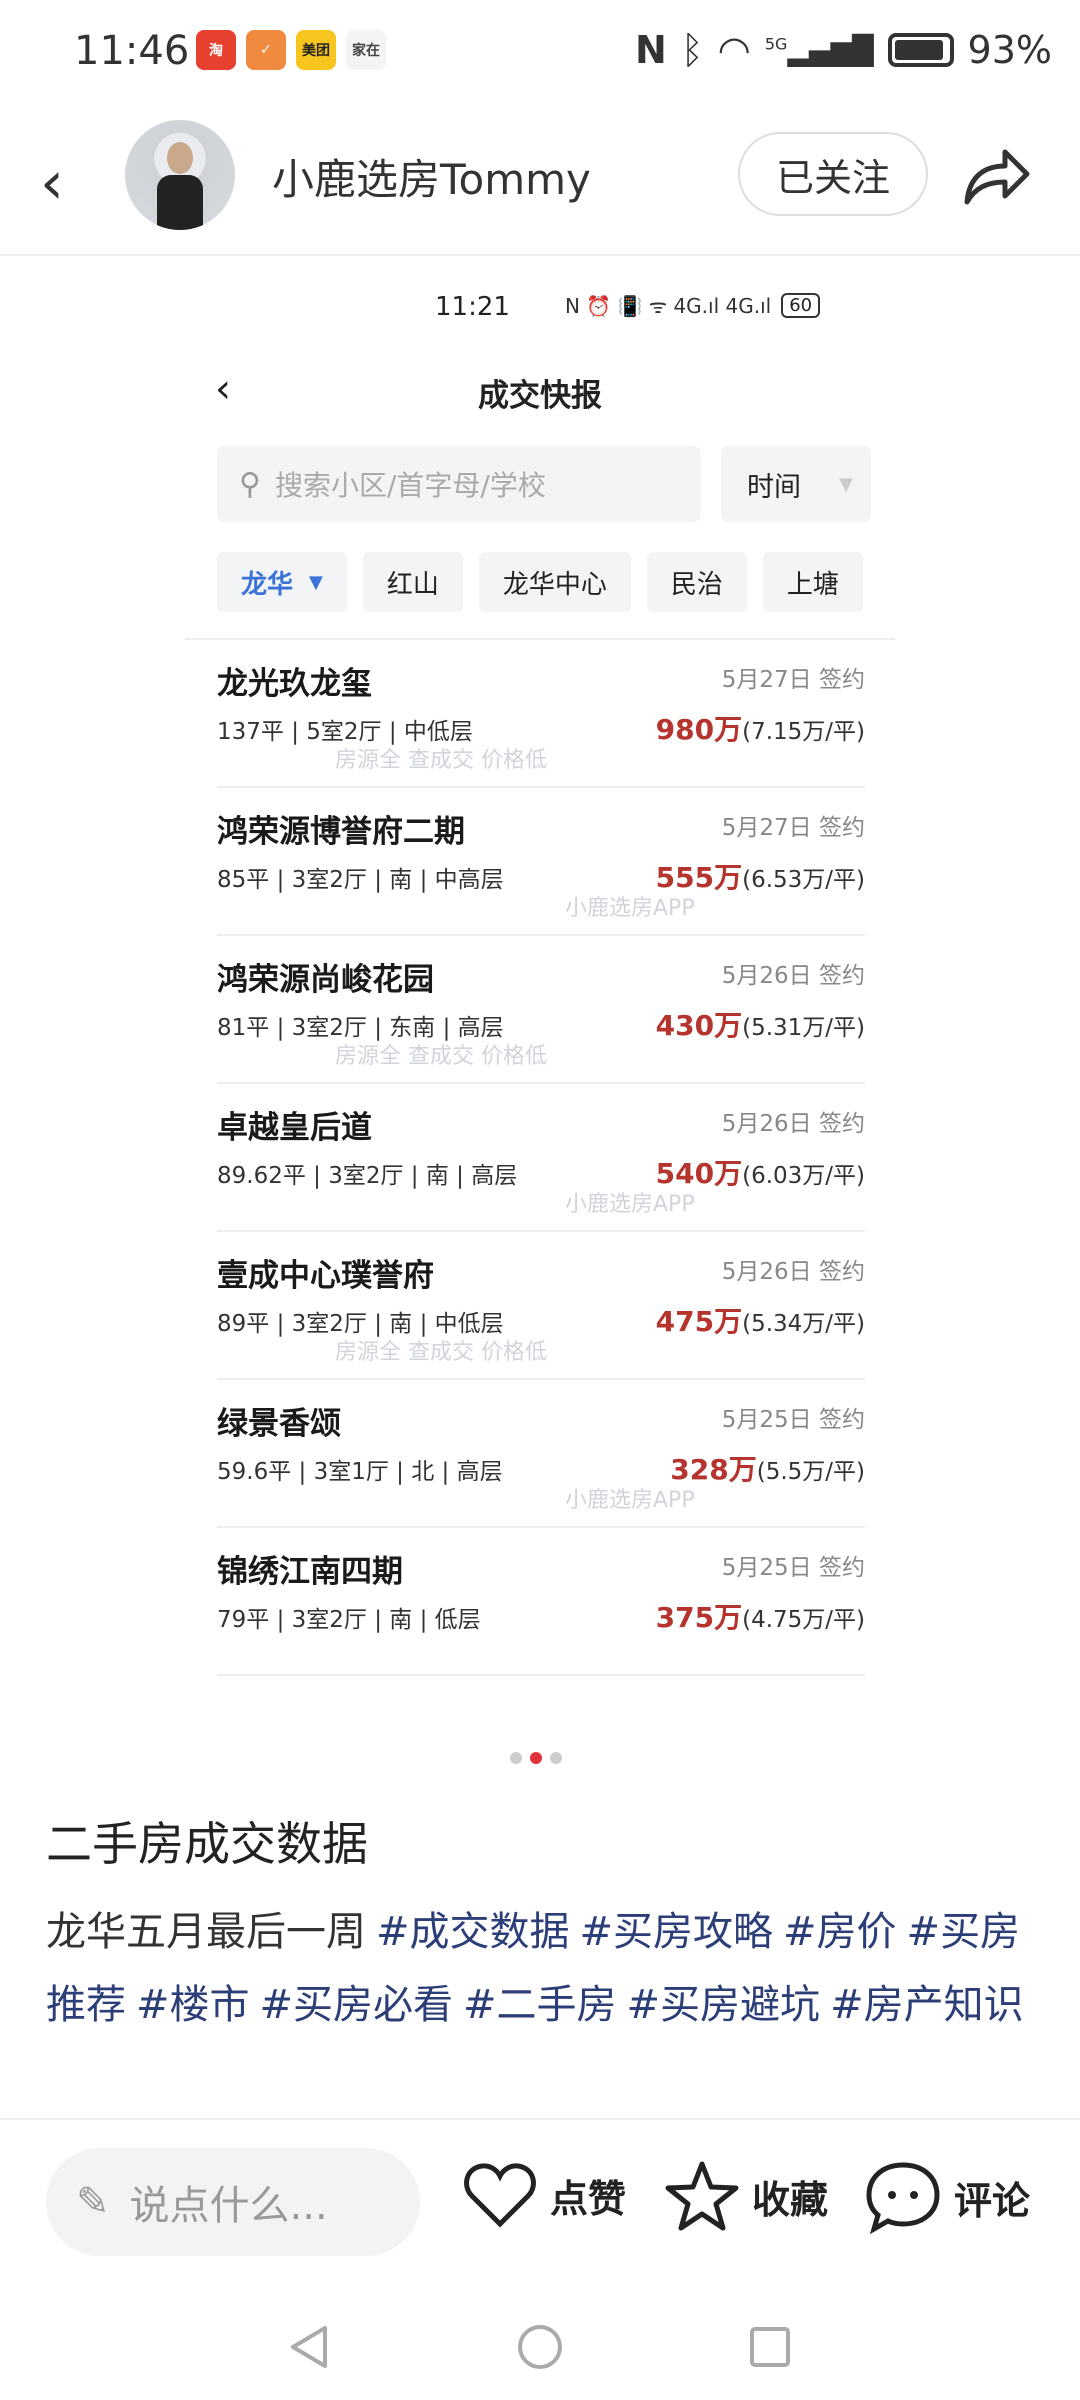  What do you see at coordinates (360, 1472) in the screenshot?
I see `listing-info: 59.6平 | 3室1厅 | 北 | 高层` at bounding box center [360, 1472].